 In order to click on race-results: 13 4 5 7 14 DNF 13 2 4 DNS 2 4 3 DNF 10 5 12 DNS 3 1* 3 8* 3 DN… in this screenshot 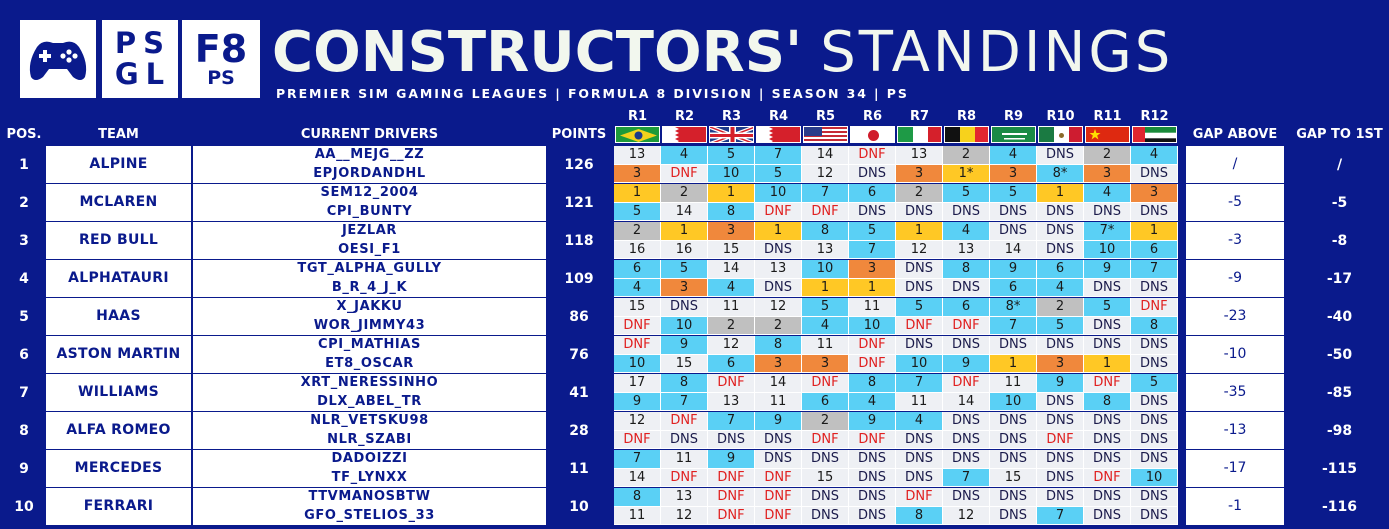, I will do `click(896, 164)`.